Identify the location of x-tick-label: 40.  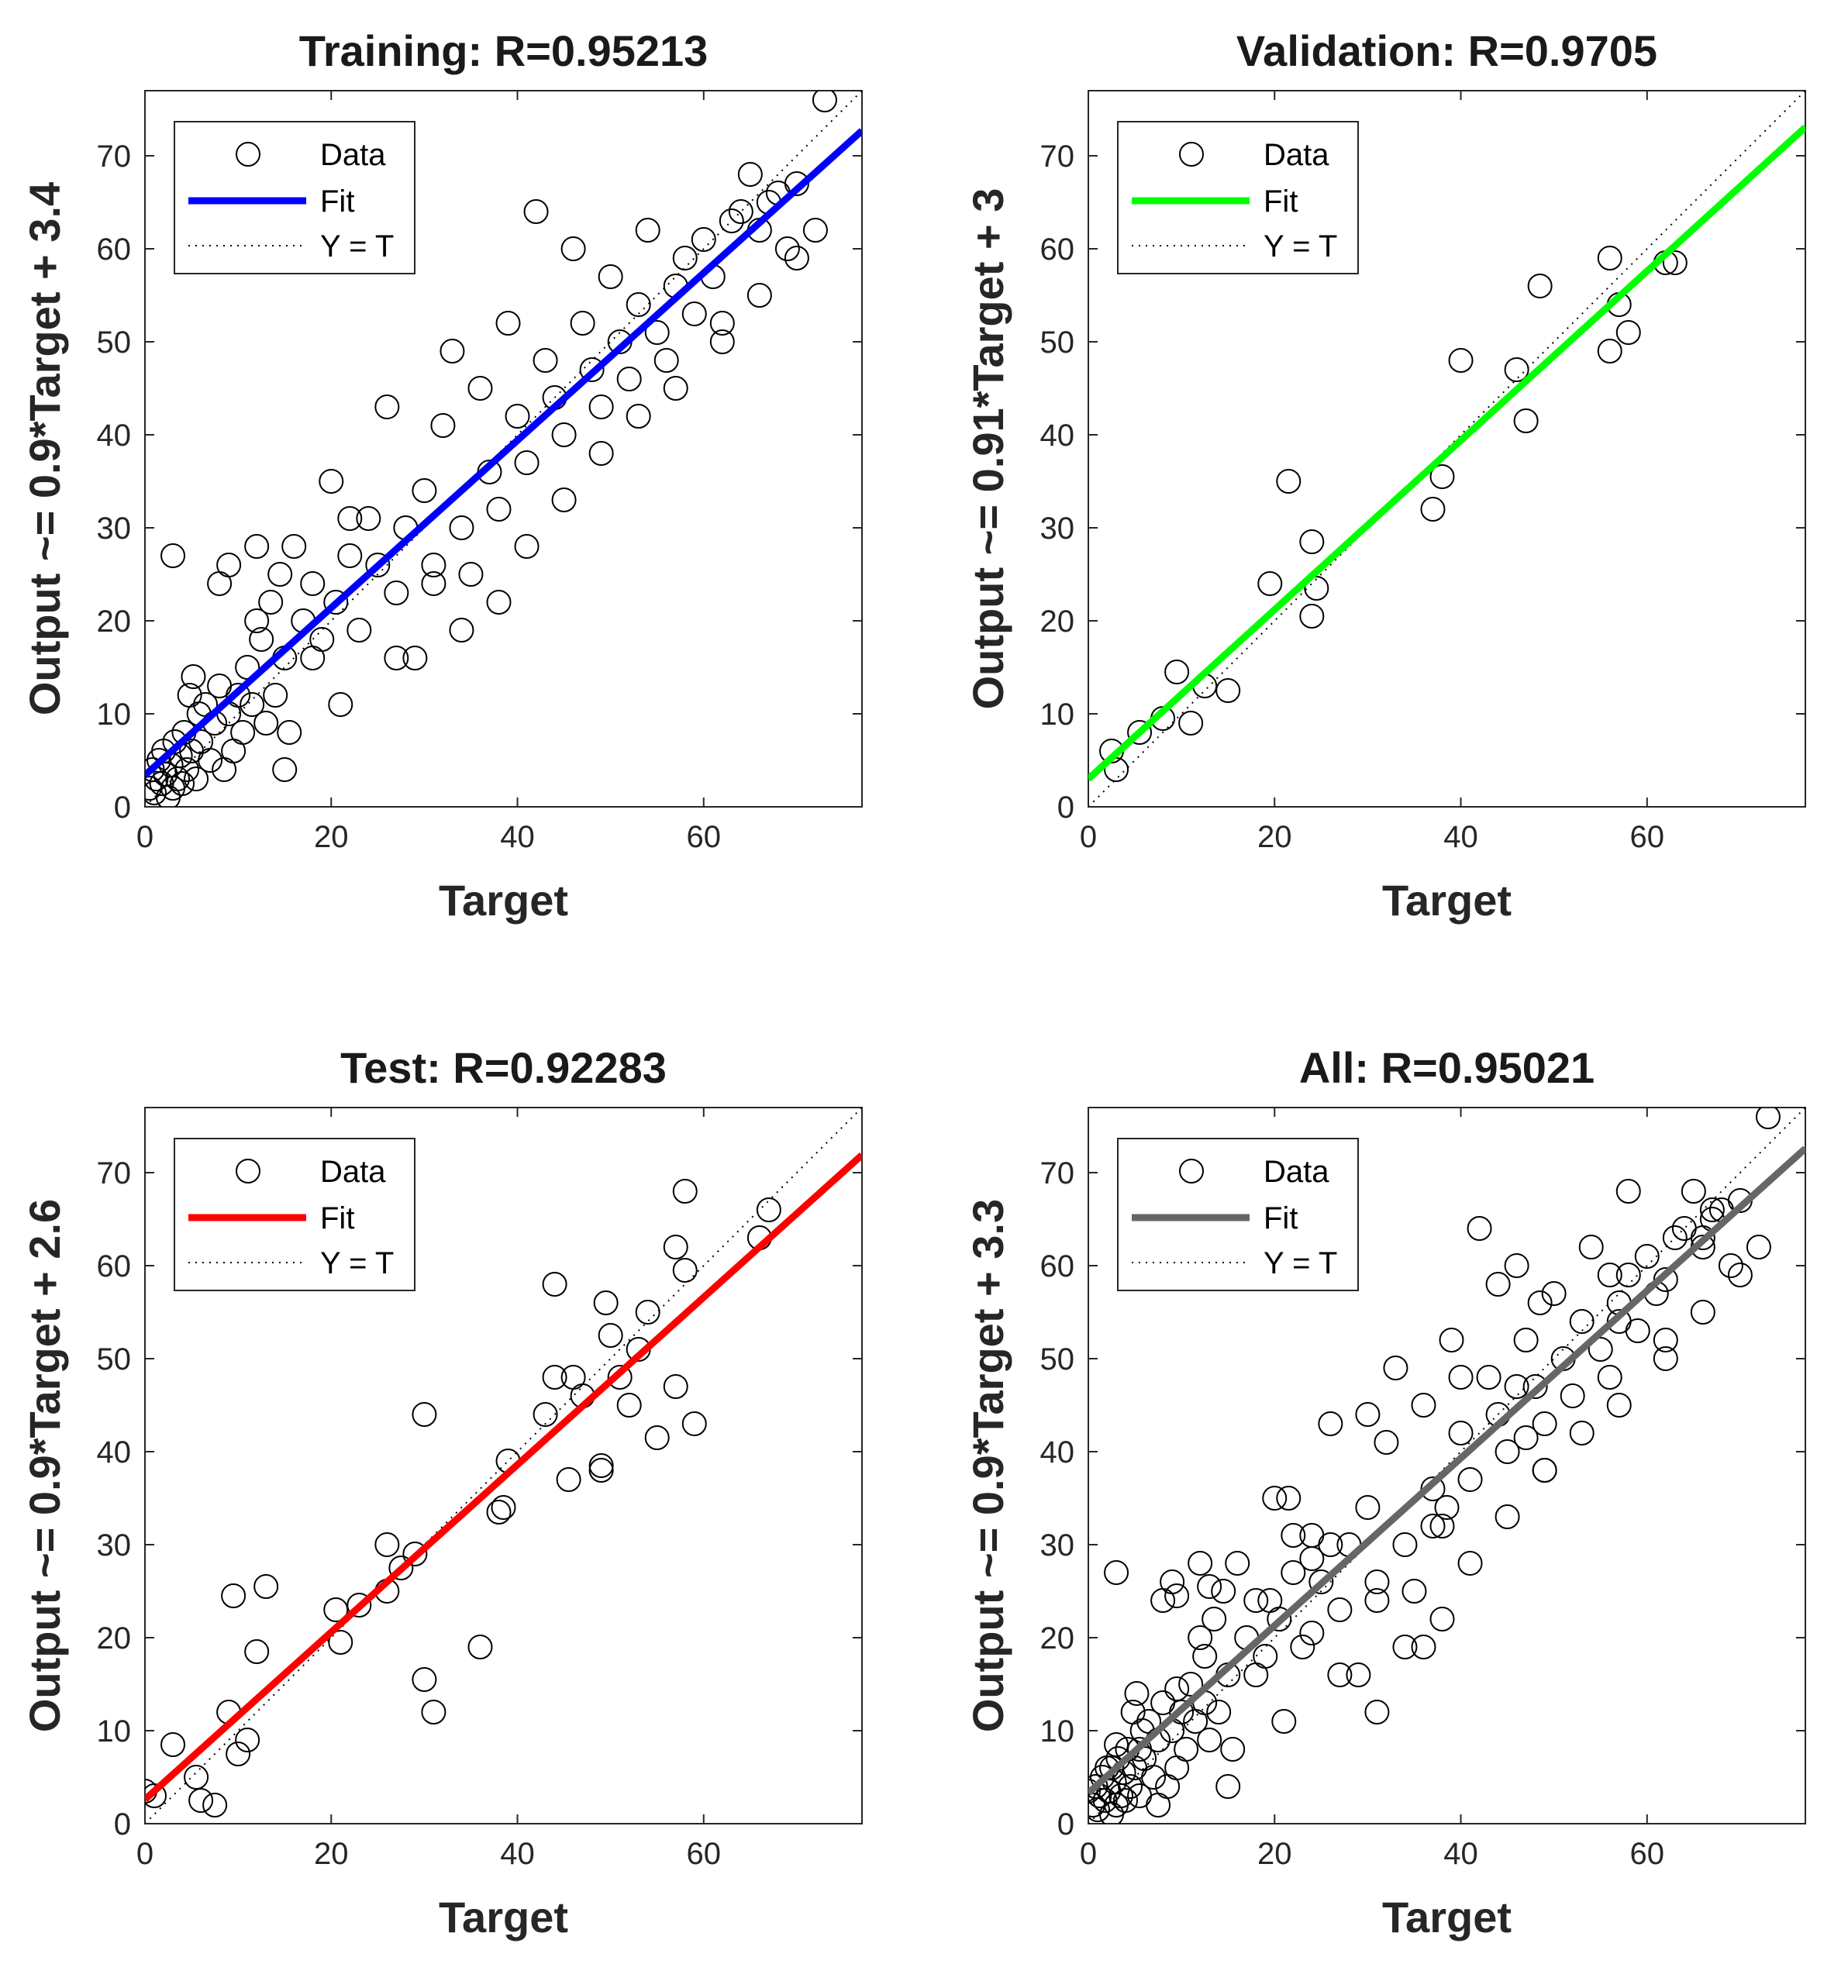
(1461, 837).